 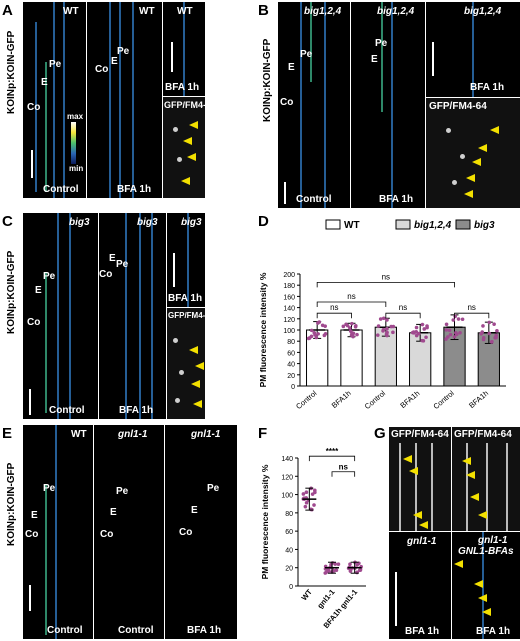 I want to click on y-tick-label: 120, so click(x=287, y=477).